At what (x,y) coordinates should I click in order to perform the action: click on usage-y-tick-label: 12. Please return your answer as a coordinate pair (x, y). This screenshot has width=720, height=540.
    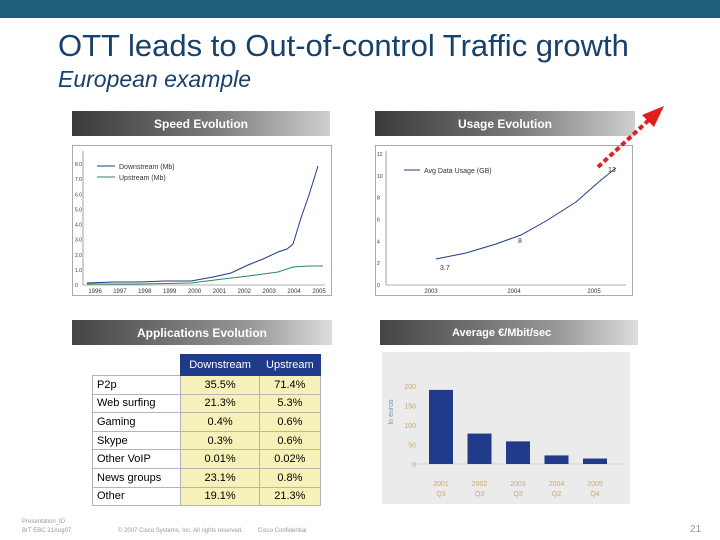
    Looking at the image, I should click on (380, 155).